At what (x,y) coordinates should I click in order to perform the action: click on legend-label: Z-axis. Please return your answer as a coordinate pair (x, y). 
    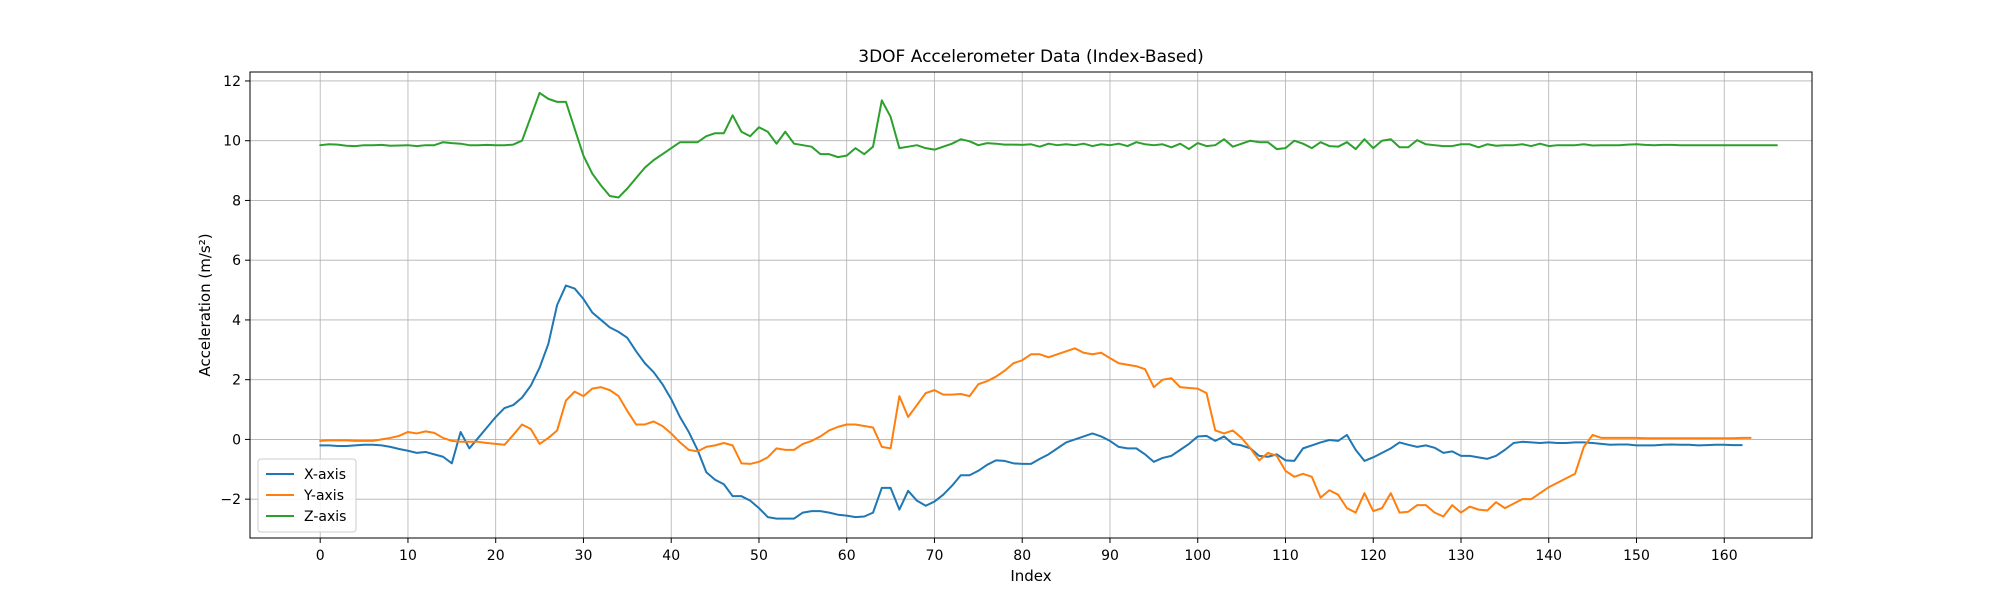
    Looking at the image, I should click on (325, 517).